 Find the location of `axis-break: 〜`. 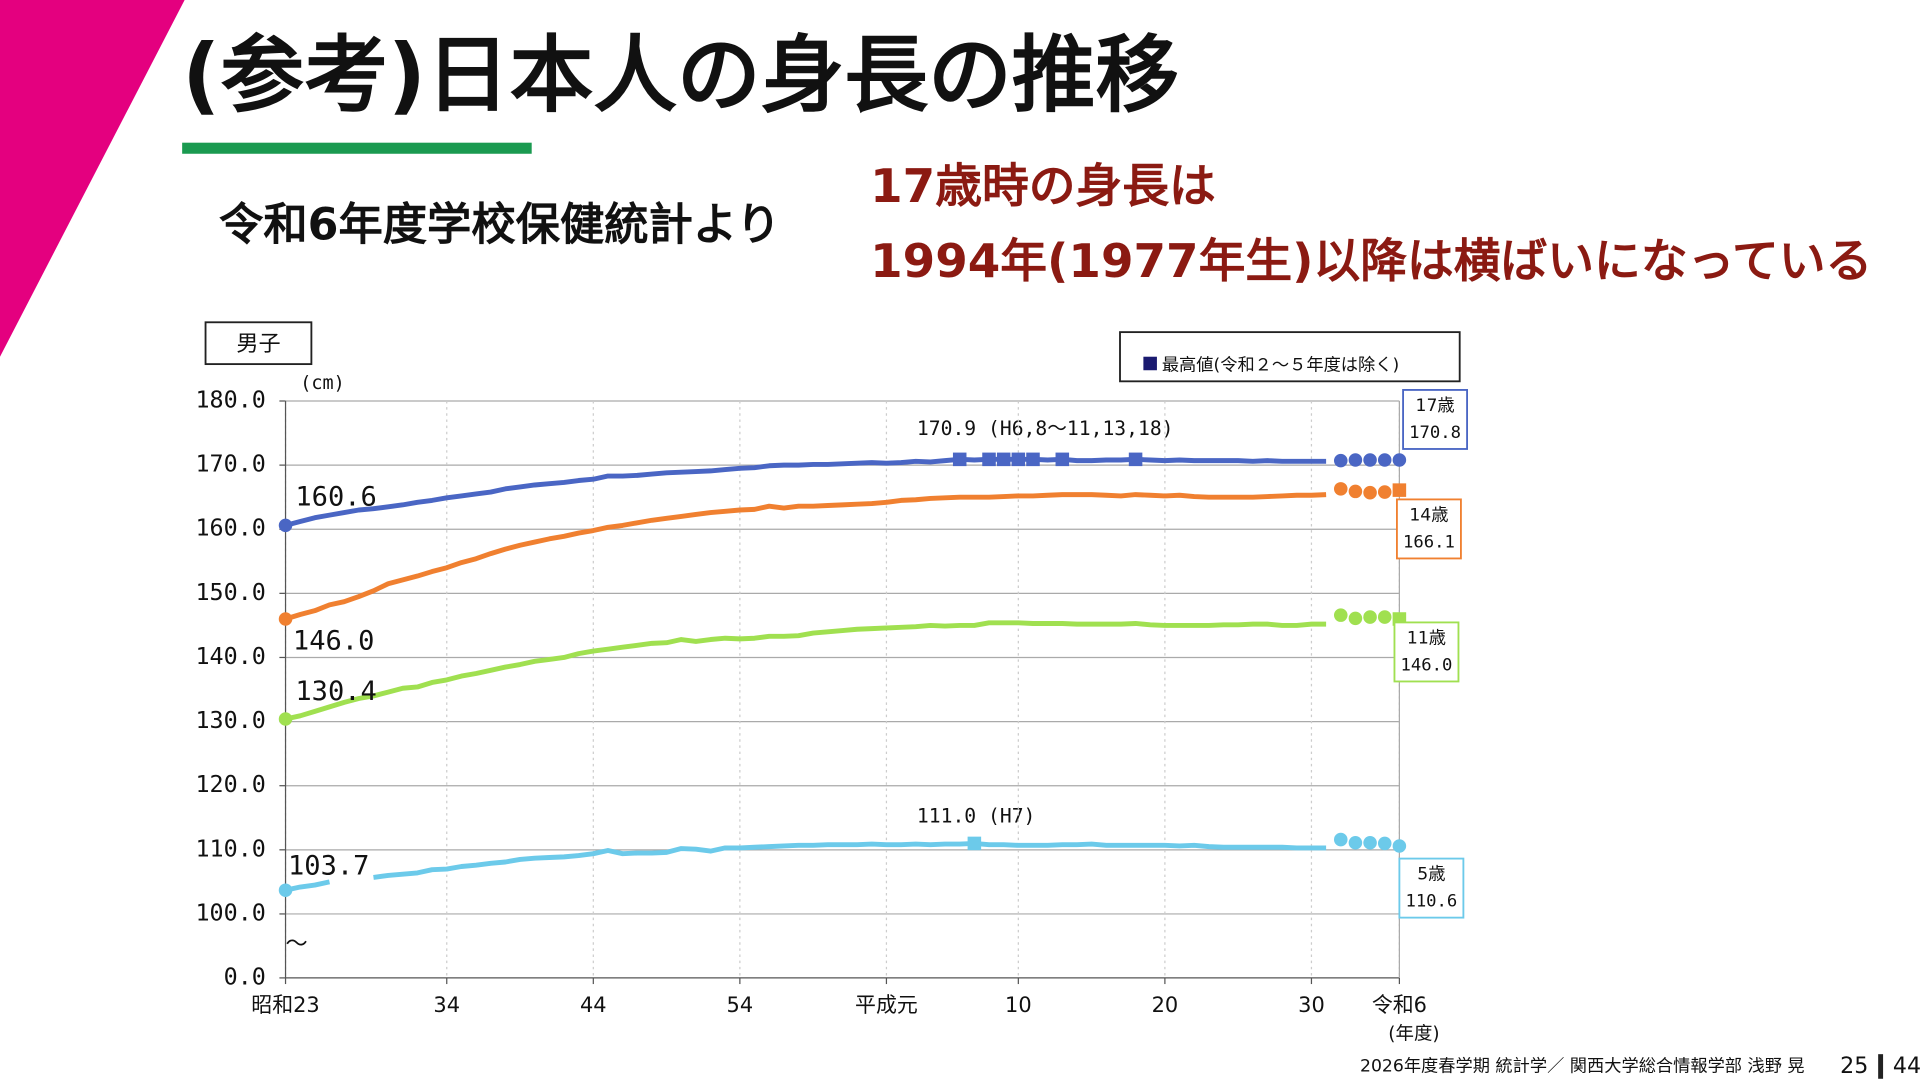

axis-break: 〜 is located at coordinates (297, 944).